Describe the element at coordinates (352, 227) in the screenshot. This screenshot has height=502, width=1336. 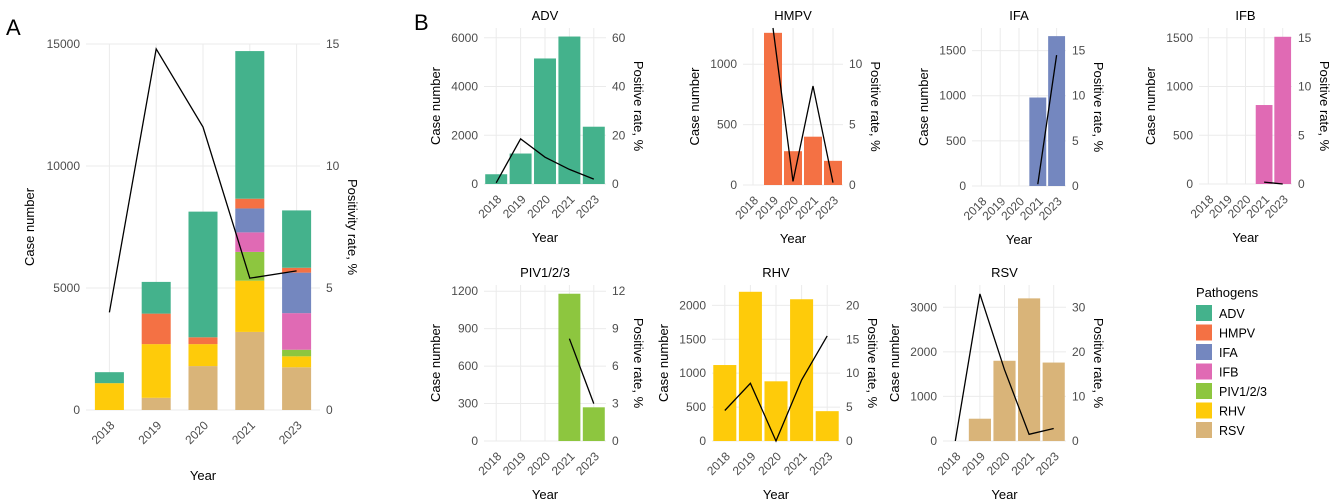
I see `y2-axis-title: Positivity rate, %` at that location.